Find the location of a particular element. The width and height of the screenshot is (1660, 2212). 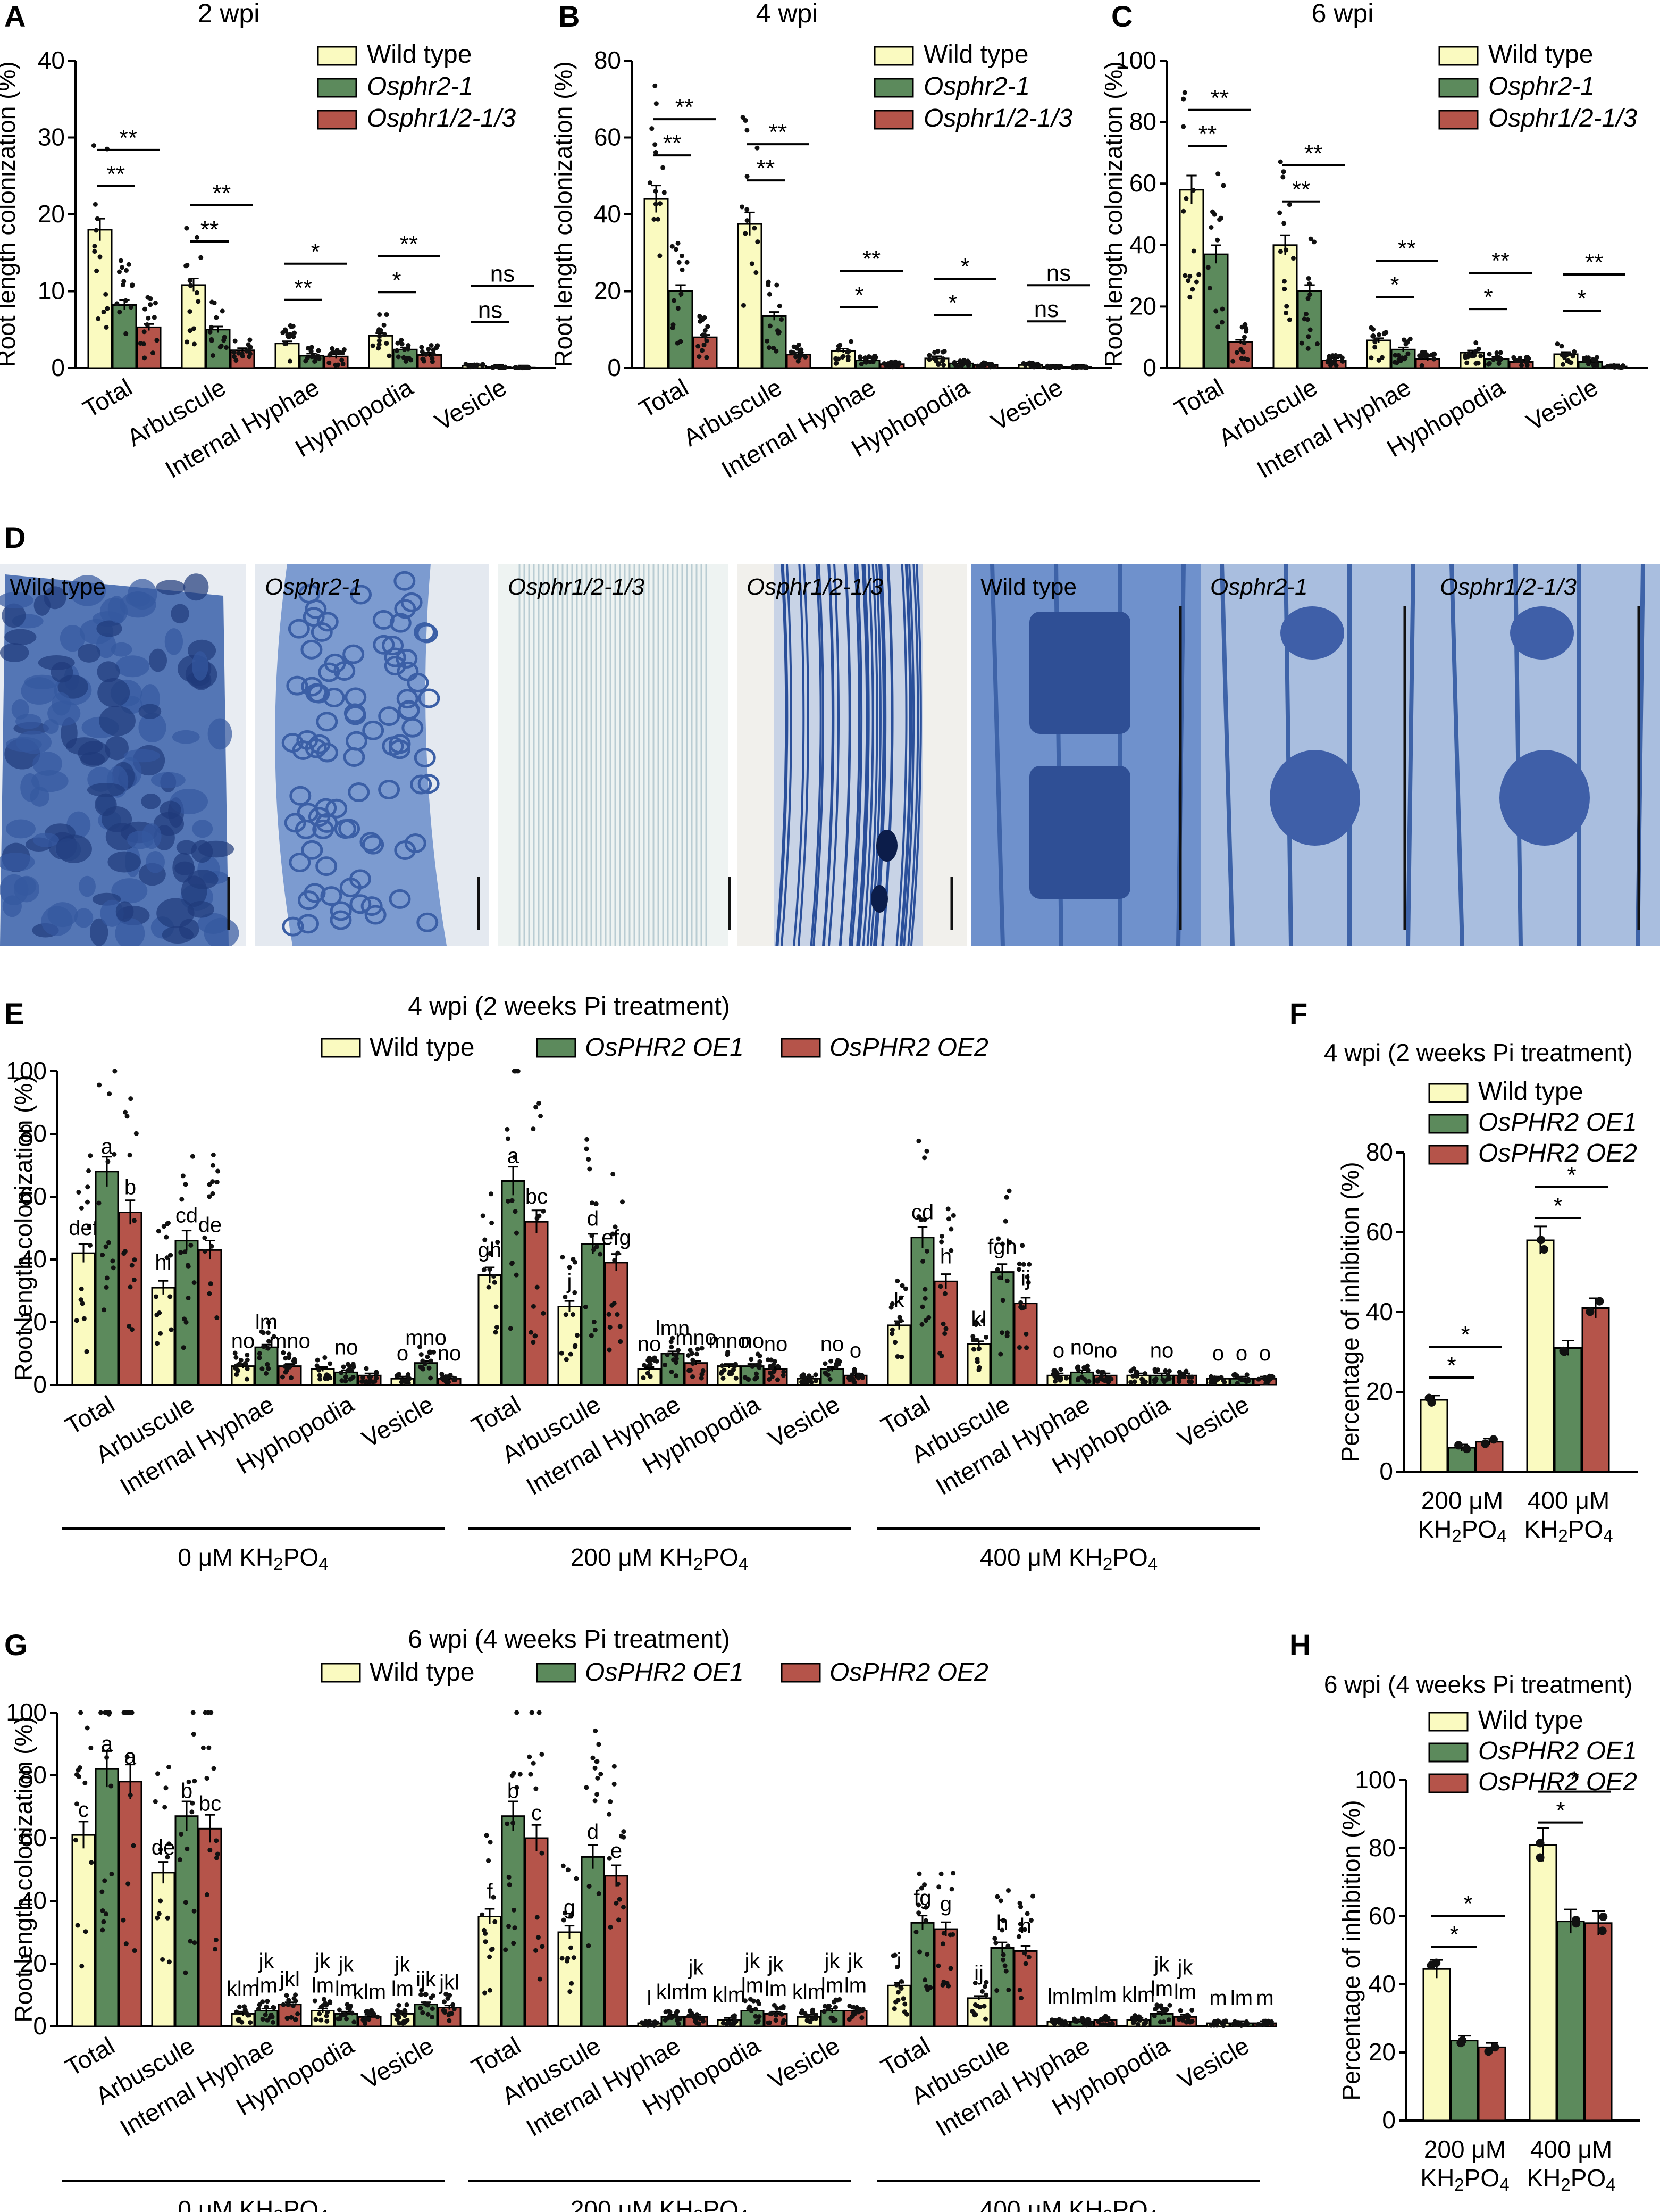

significance-letter: lm is located at coordinates (855, 1986).